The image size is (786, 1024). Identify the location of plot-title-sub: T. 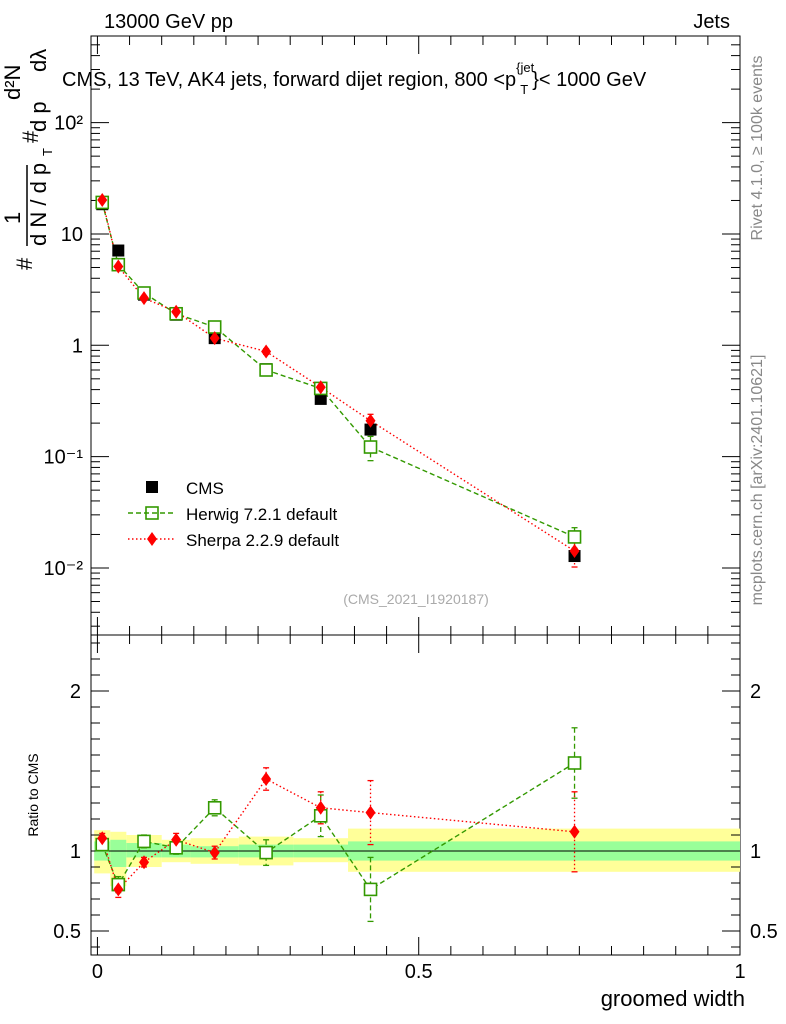
(524, 89).